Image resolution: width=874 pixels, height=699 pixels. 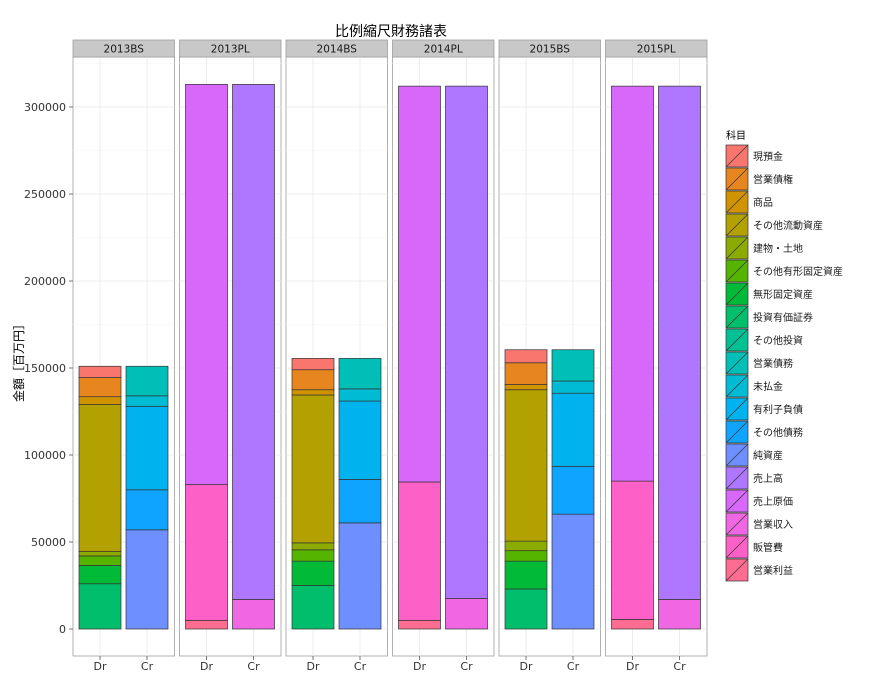 I want to click on legend-label: 営業利益, so click(x=773, y=570).